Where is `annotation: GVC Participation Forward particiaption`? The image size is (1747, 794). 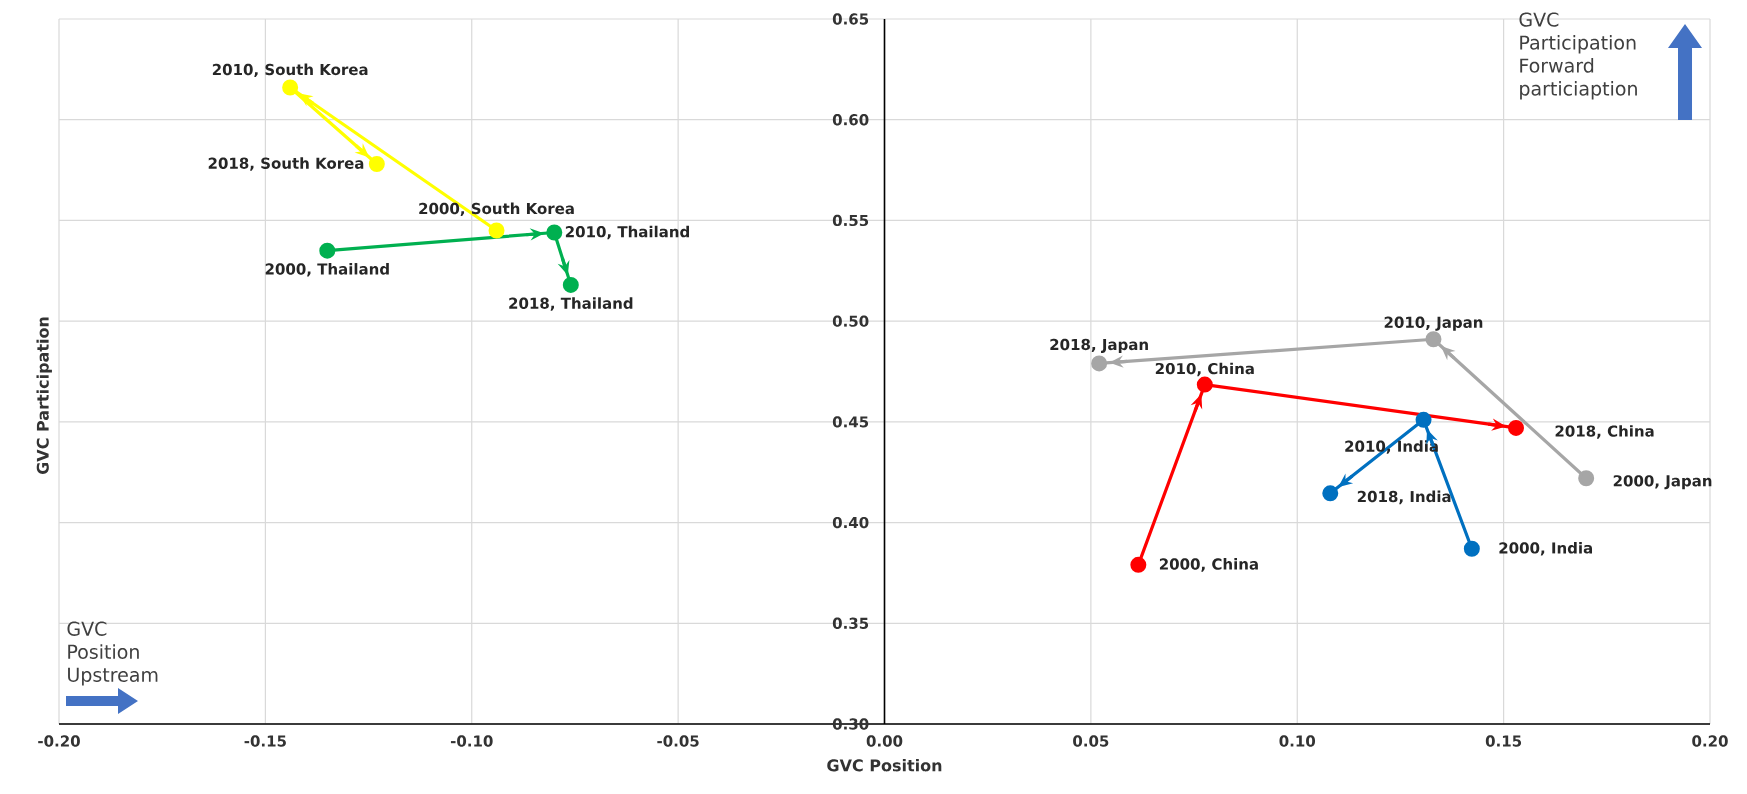
annotation: GVC Participation Forward particiaption is located at coordinates (1578, 56).